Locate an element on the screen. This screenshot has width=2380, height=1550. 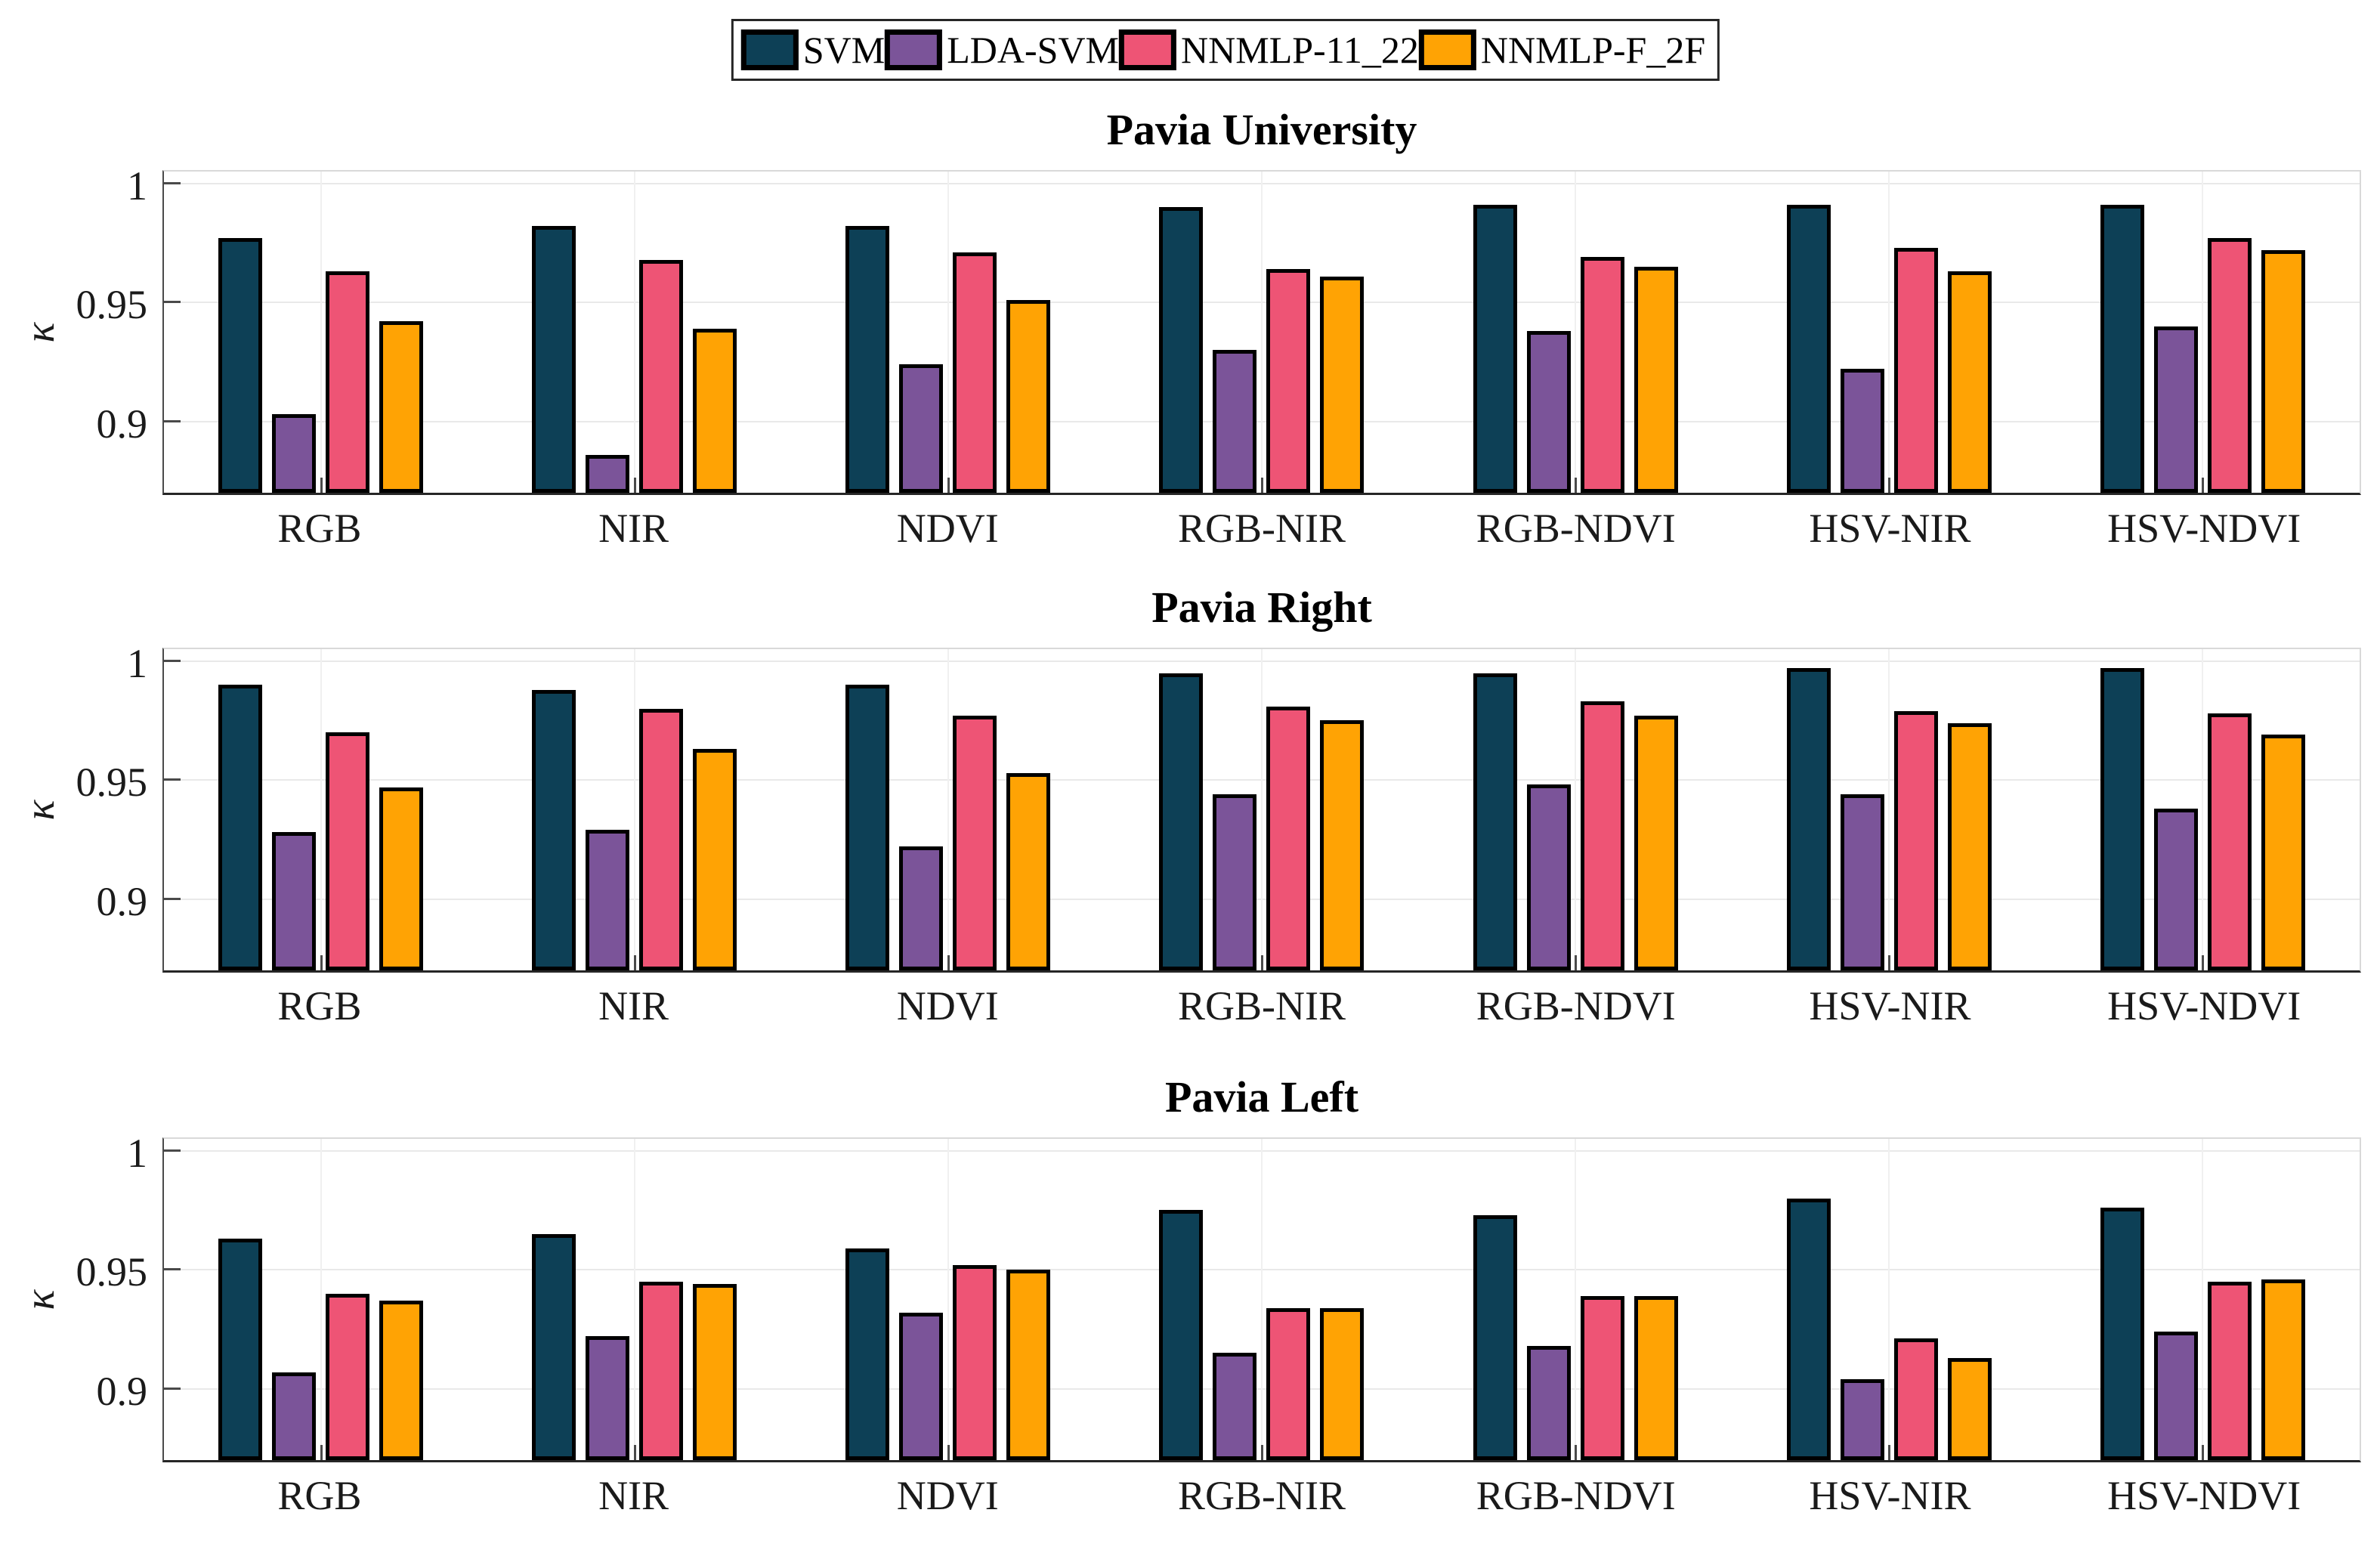
bar-lda-svm-hsv-ndvi is located at coordinates (2175, 410).